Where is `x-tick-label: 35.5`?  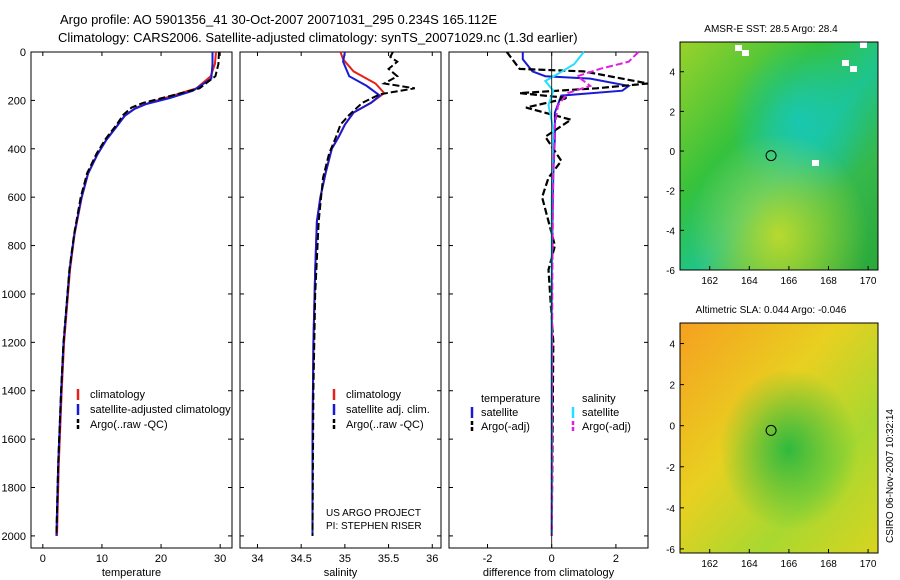
x-tick-label: 35.5 is located at coordinates (388, 559).